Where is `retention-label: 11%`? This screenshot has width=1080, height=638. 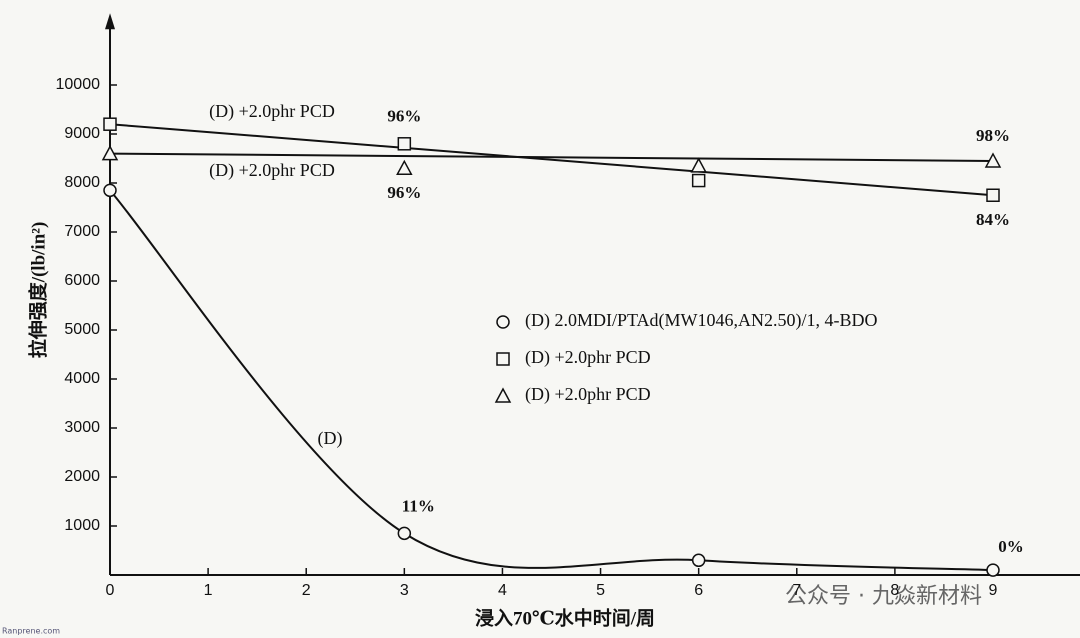 retention-label: 11% is located at coordinates (418, 505).